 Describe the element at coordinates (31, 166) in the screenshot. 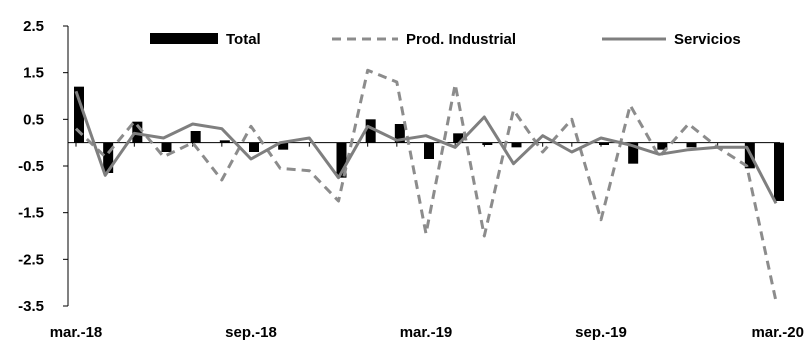

I see `y-tick-label: -0.5` at that location.